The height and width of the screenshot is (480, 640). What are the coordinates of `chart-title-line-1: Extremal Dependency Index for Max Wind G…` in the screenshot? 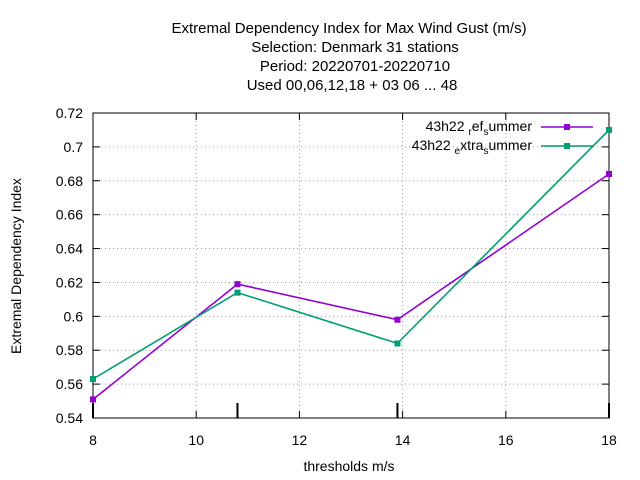 It's located at (348, 28).